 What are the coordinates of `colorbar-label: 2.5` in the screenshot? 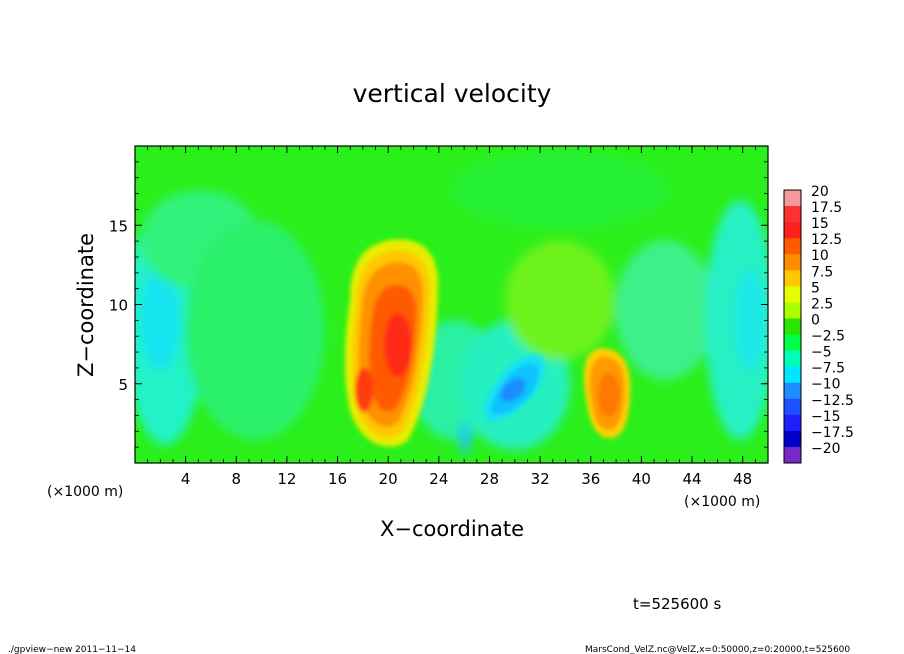 It's located at (822, 304).